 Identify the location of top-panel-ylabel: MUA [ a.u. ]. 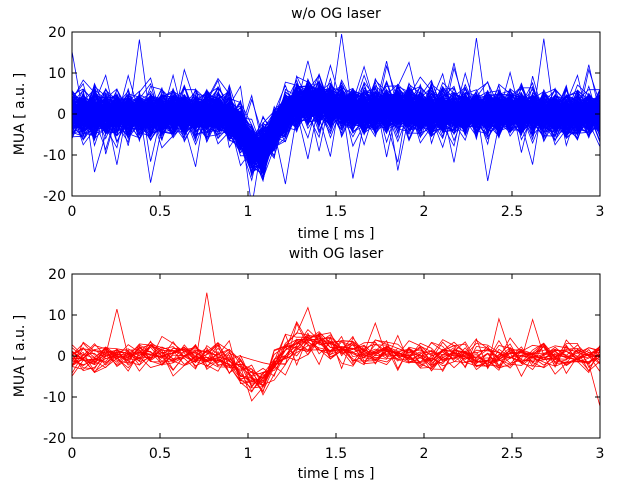
(20, 114).